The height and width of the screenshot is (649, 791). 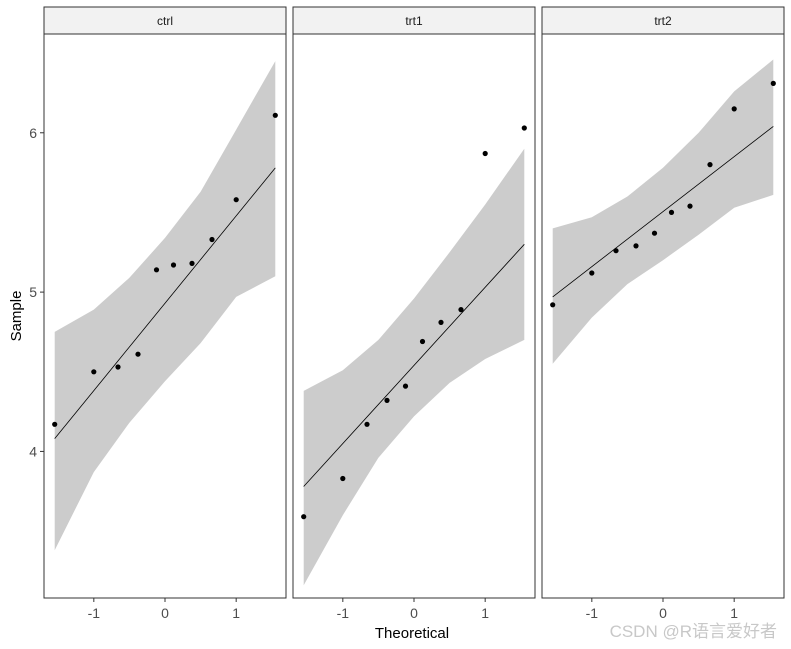 I want to click on x-axis-title: Theoretical, so click(x=412, y=633).